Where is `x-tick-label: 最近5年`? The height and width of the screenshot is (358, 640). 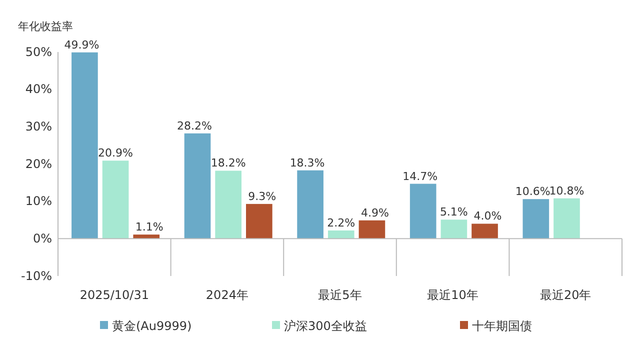
x-tick-label: 最近5年 is located at coordinates (340, 295).